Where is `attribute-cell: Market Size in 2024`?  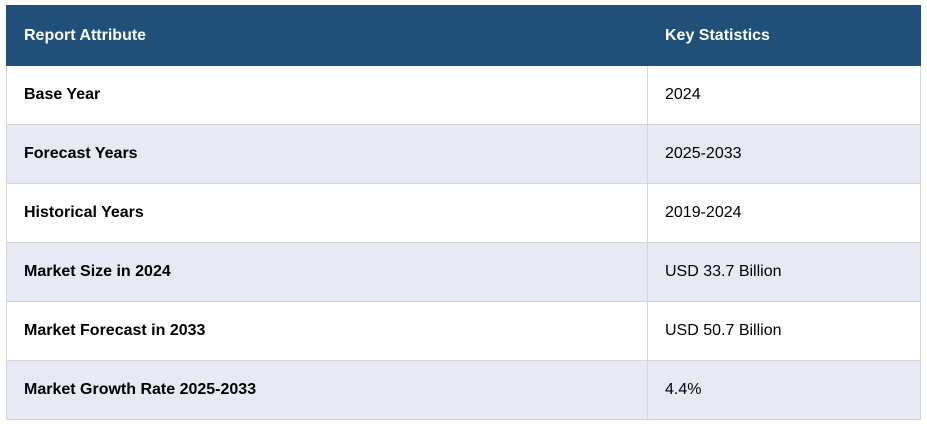
attribute-cell: Market Size in 2024 is located at coordinates (327, 272).